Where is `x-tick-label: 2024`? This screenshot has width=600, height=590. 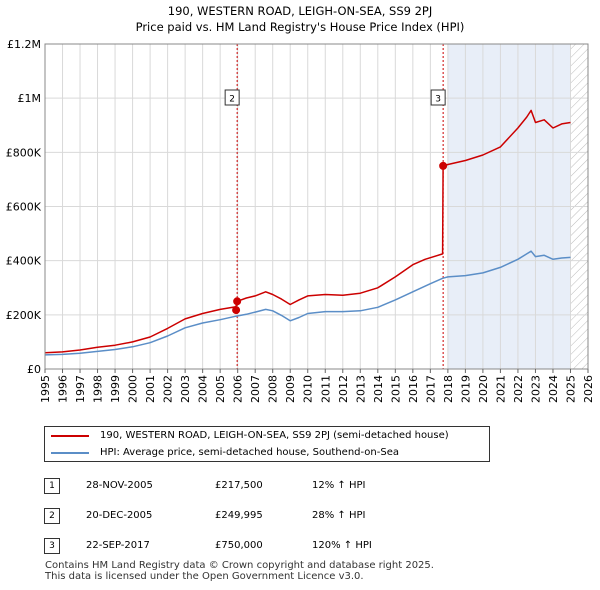 x-tick-label: 2024 is located at coordinates (553, 389).